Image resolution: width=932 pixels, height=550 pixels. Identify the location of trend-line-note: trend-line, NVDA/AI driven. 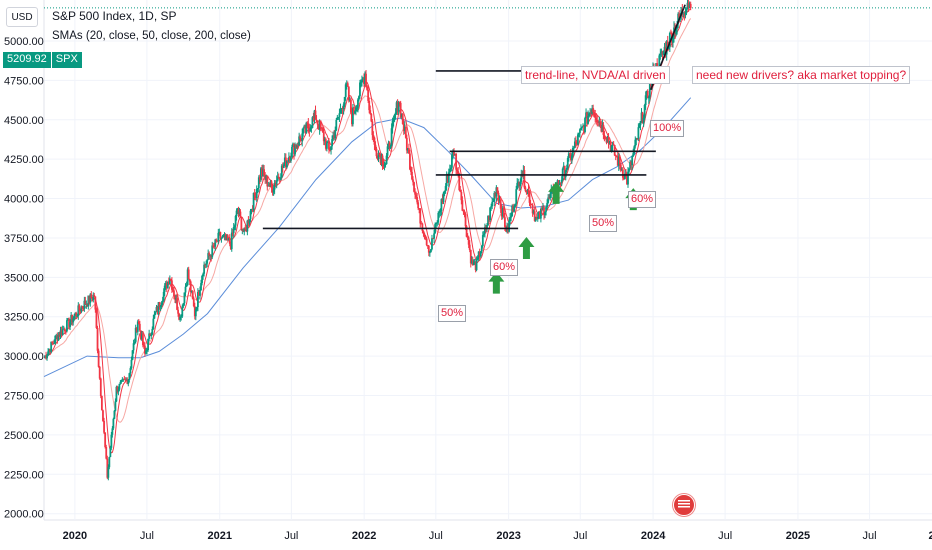
(595, 75).